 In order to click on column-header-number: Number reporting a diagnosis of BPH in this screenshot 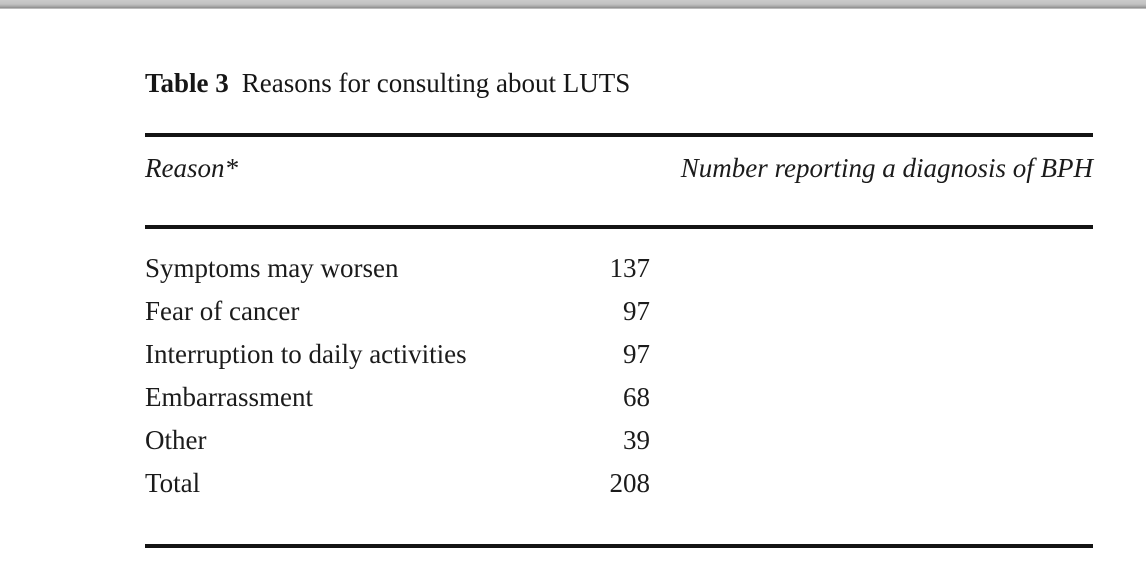, I will do `click(886, 168)`.